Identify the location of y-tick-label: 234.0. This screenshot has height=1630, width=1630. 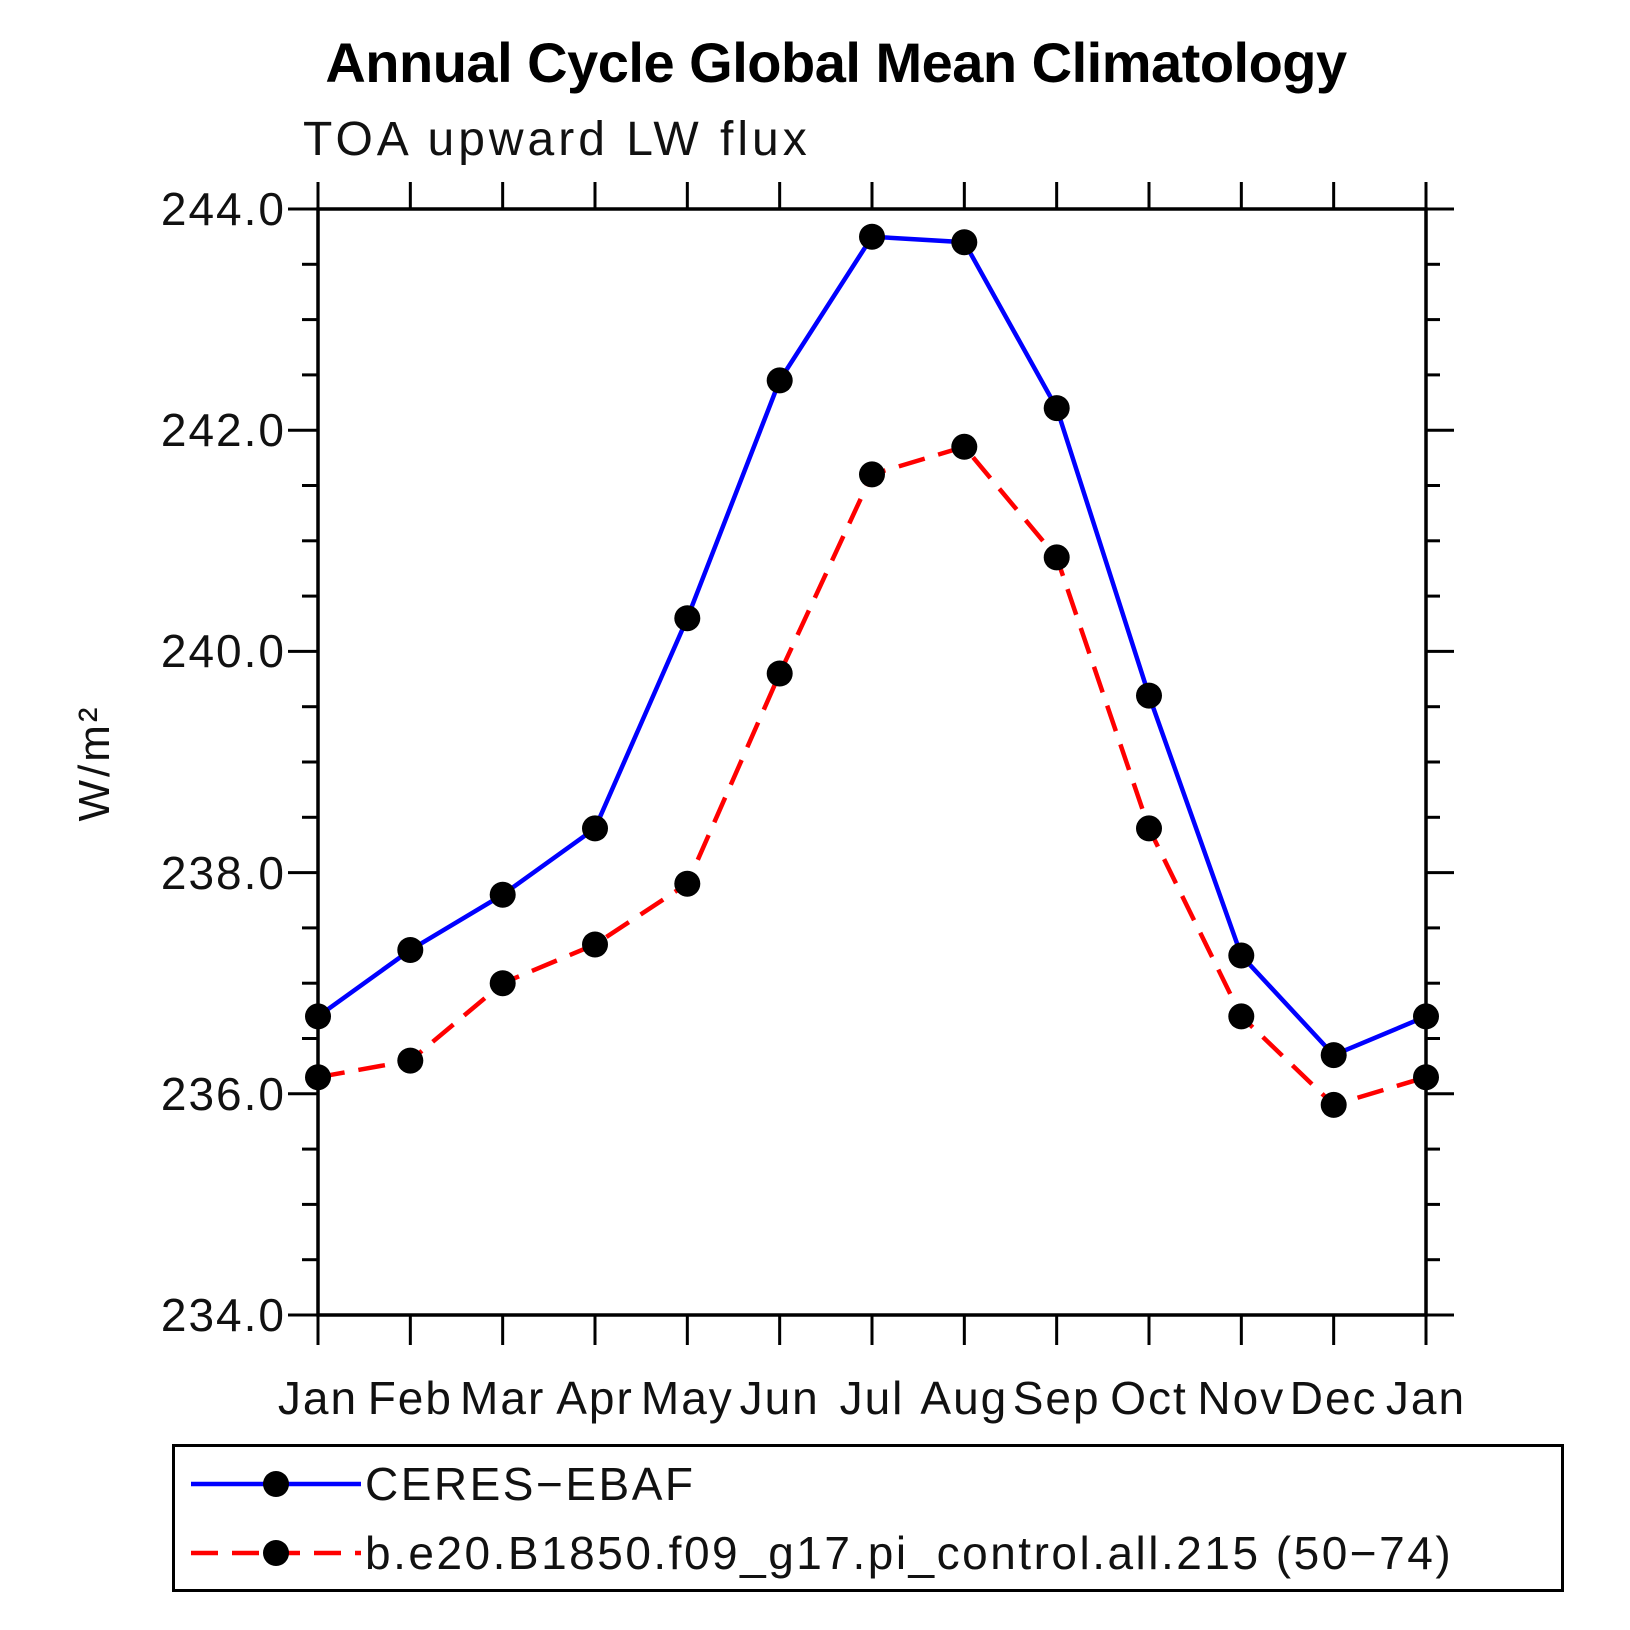
(223, 1315).